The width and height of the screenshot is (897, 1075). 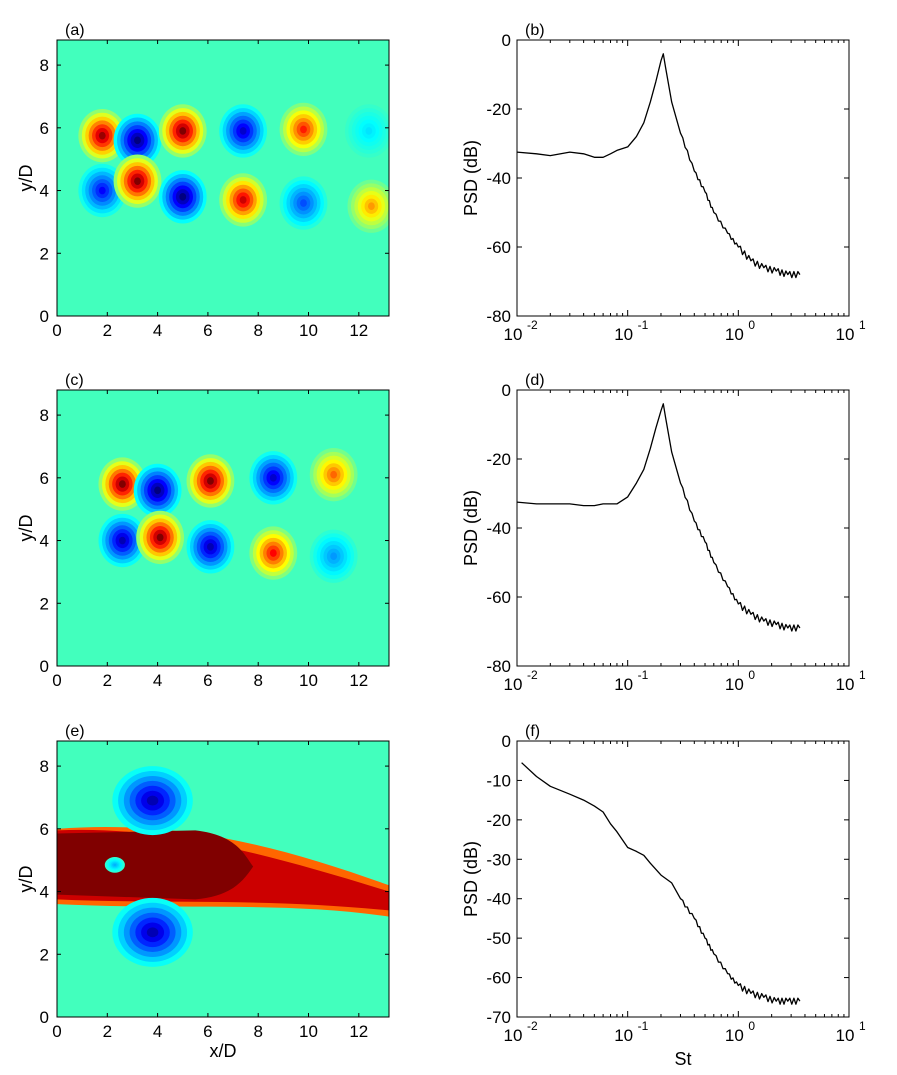 What do you see at coordinates (44, 415) in the screenshot?
I see `y-tick-label: 8` at bounding box center [44, 415].